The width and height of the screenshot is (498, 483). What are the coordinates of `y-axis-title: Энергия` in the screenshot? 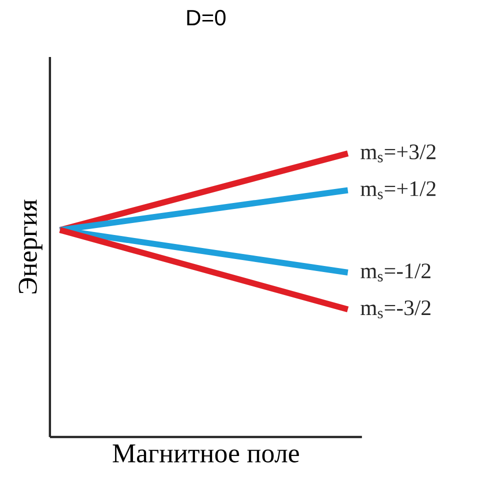 It's located at (30, 247).